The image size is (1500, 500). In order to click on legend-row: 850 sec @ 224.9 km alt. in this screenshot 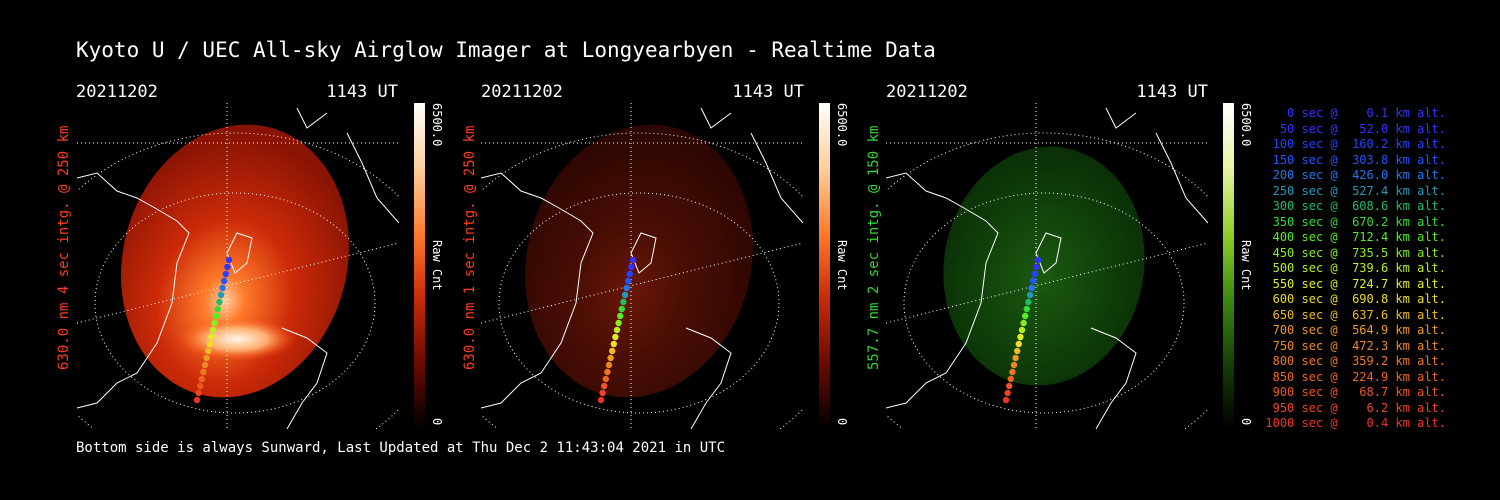, I will do `click(1355, 376)`.